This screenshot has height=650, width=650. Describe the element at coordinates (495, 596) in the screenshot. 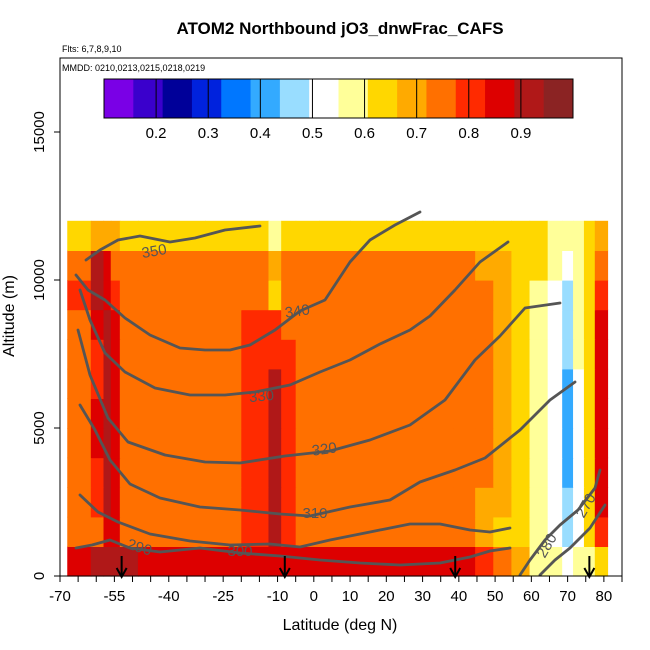

I see `x-tick-label: 50` at that location.